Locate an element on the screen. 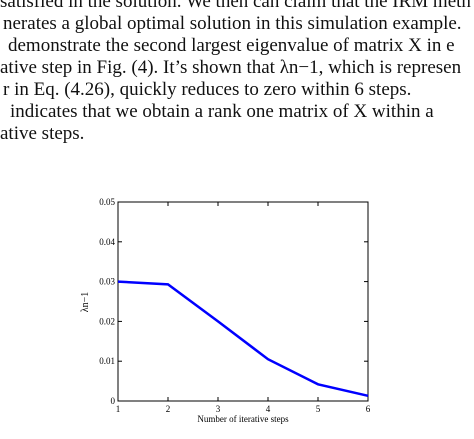 This screenshot has width=474, height=439. x-axis-label: Number of iterative steps is located at coordinates (243, 419).